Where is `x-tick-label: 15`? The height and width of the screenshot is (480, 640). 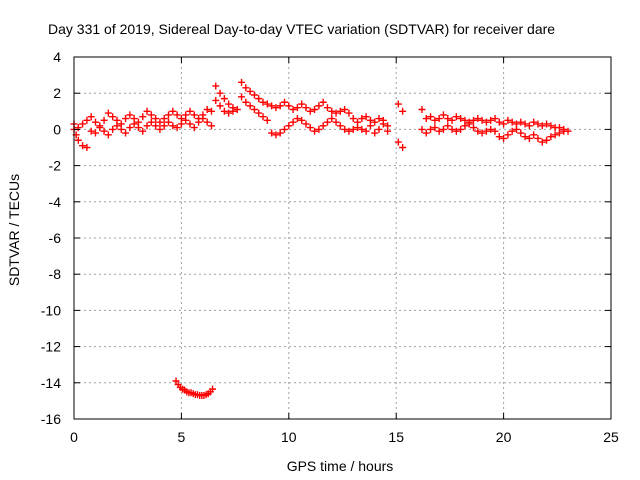
x-tick-label: 15 is located at coordinates (396, 437).